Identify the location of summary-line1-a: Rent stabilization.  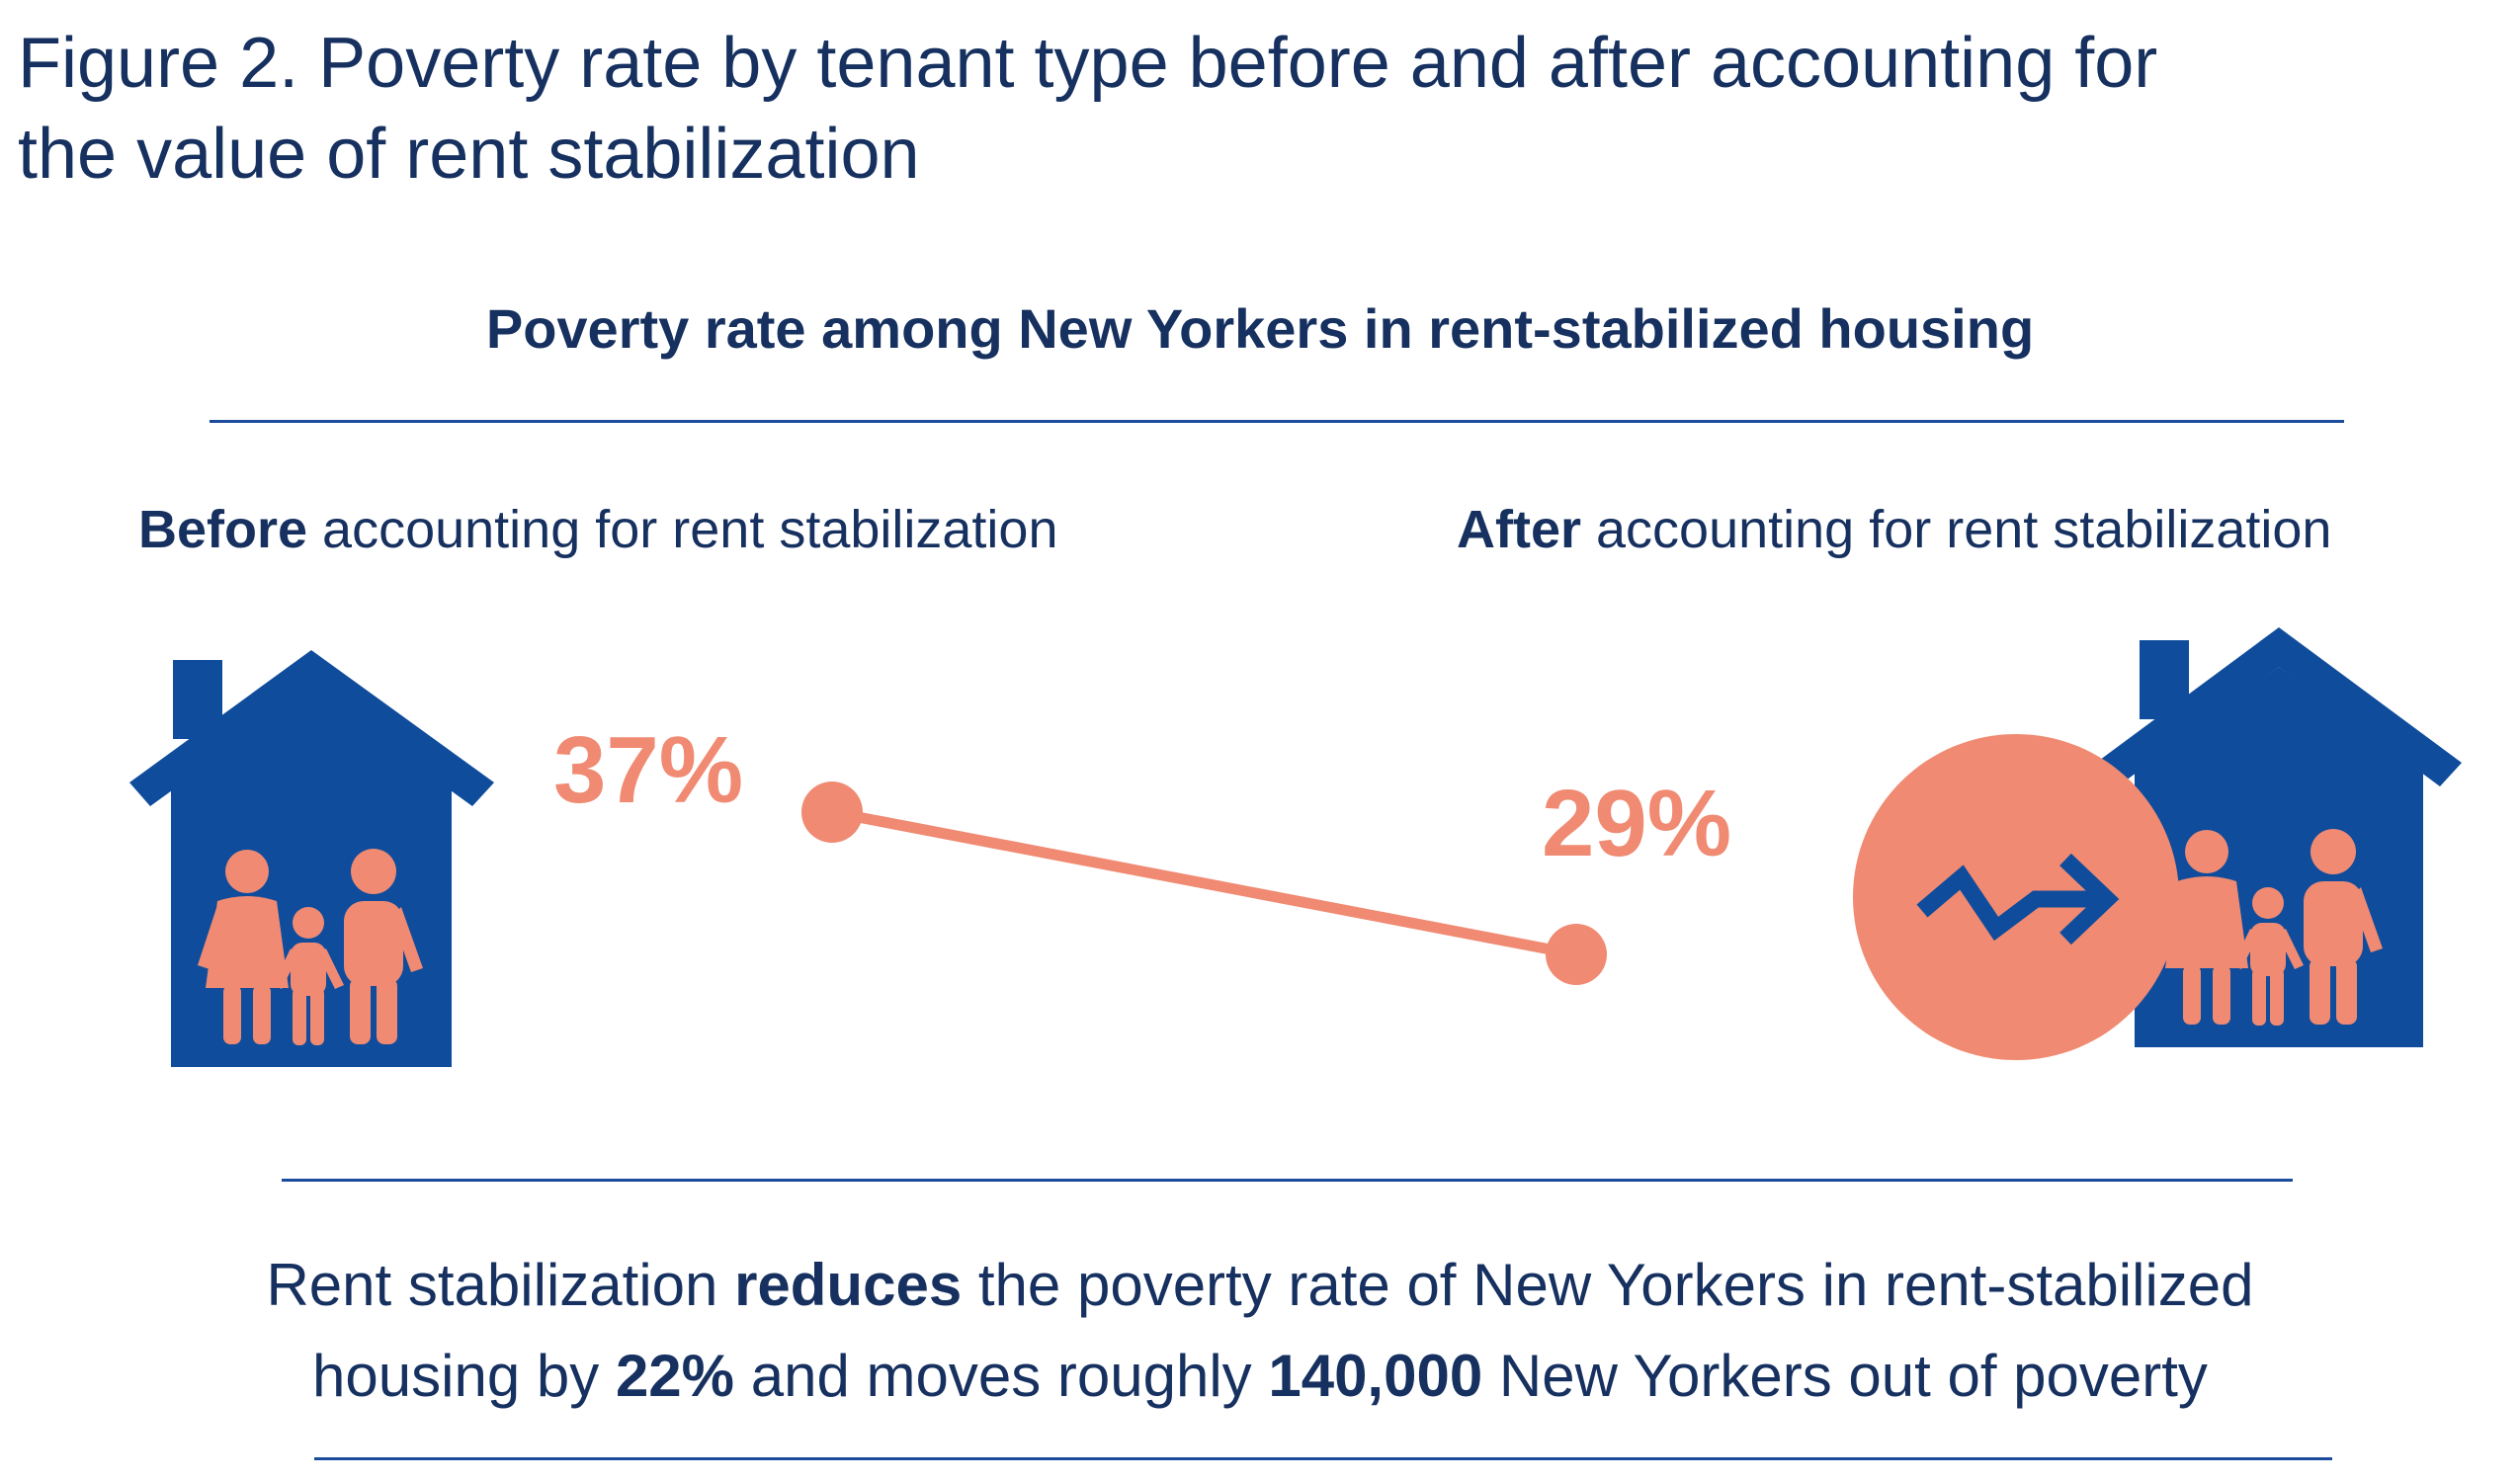
(500, 1285).